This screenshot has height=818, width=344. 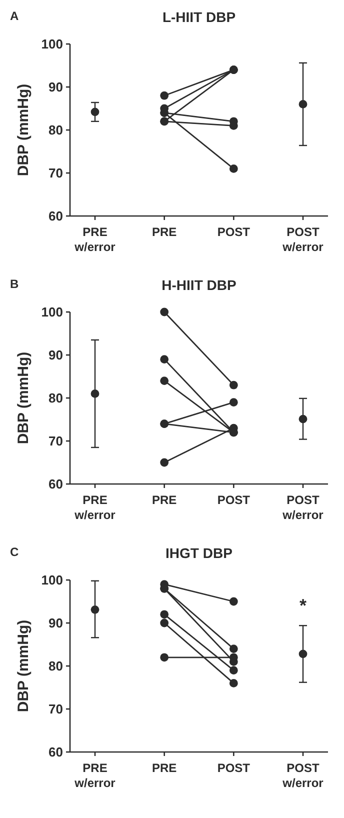 I want to click on text: B, so click(x=14, y=284).